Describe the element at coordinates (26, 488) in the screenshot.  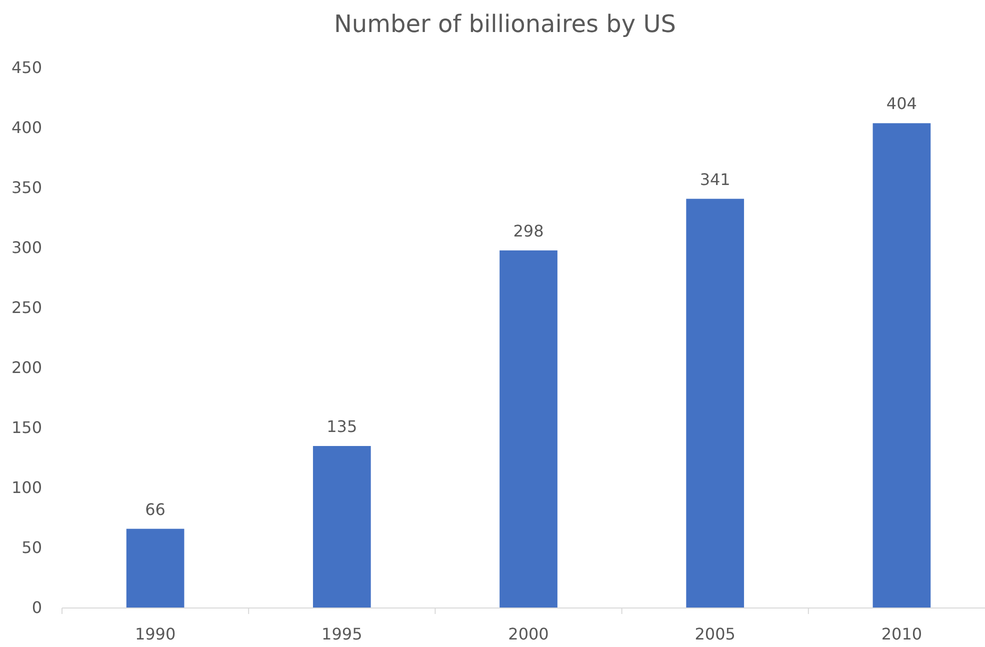
I see `y-tick-label: 100` at that location.